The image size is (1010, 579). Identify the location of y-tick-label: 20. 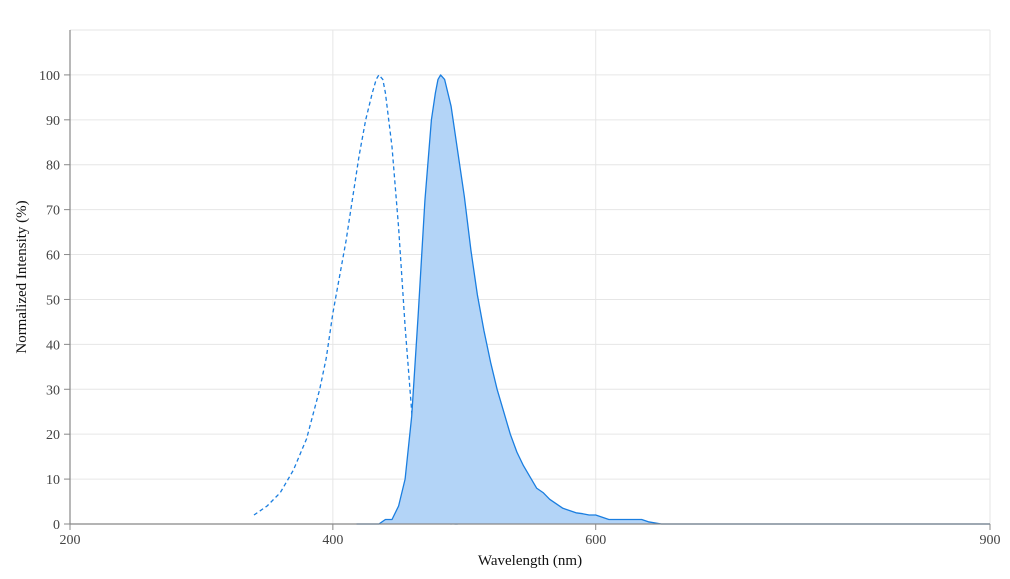
(53, 435).